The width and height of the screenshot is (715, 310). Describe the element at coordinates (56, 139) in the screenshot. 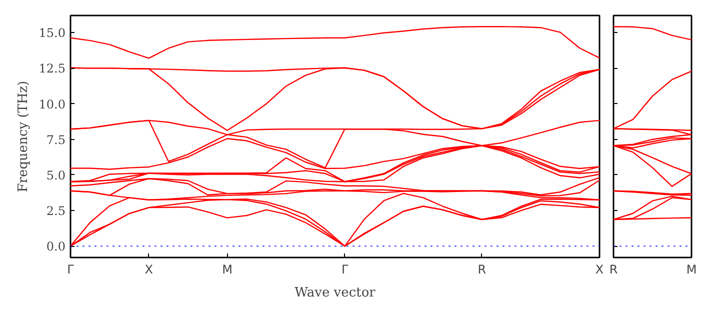

I see `y-tick-label: 7.5` at that location.